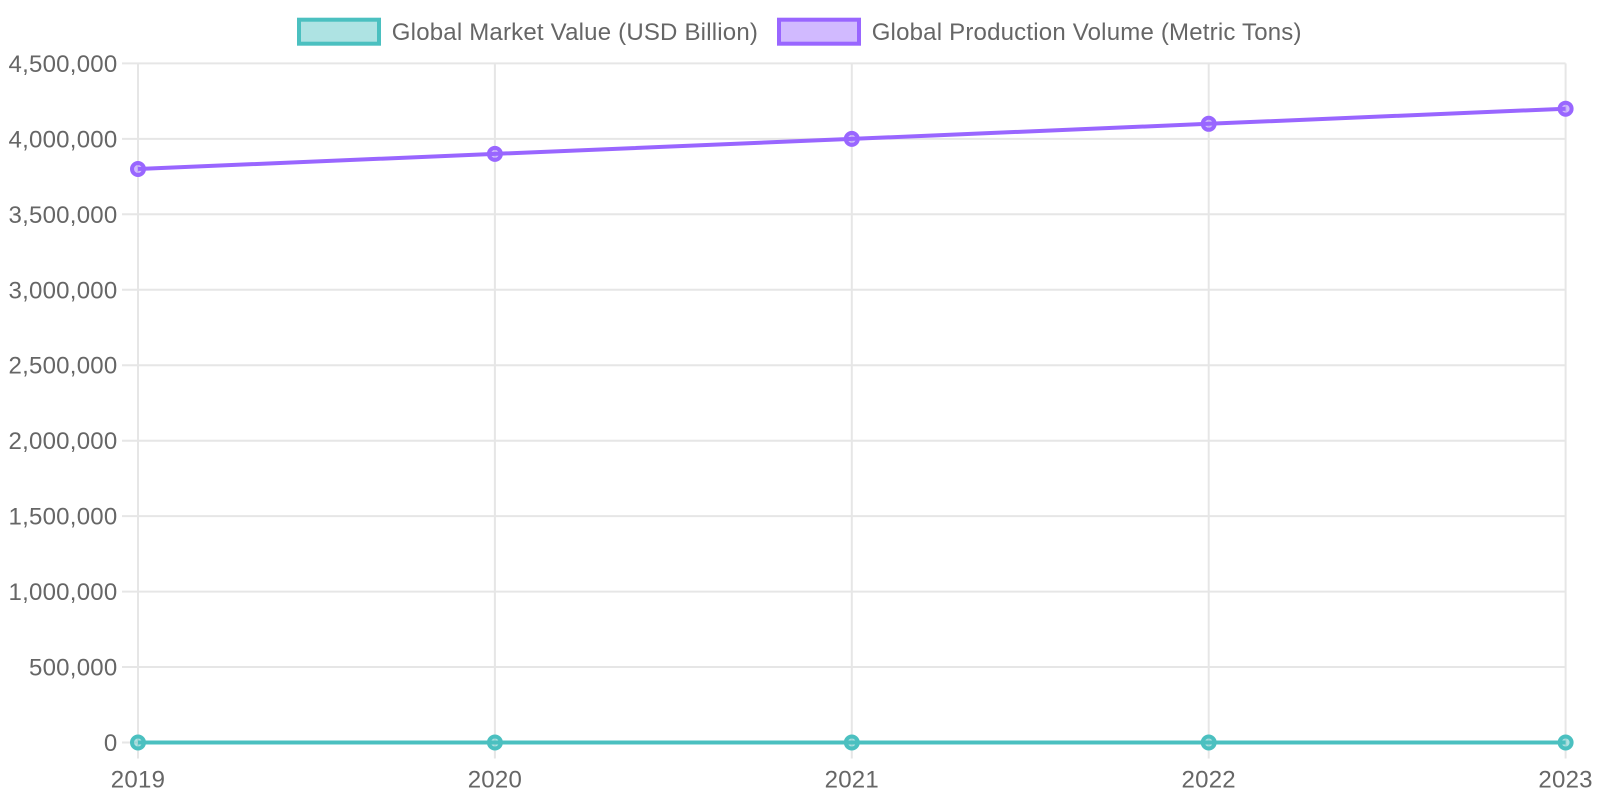  I want to click on svg-text: 2021, so click(852, 780).